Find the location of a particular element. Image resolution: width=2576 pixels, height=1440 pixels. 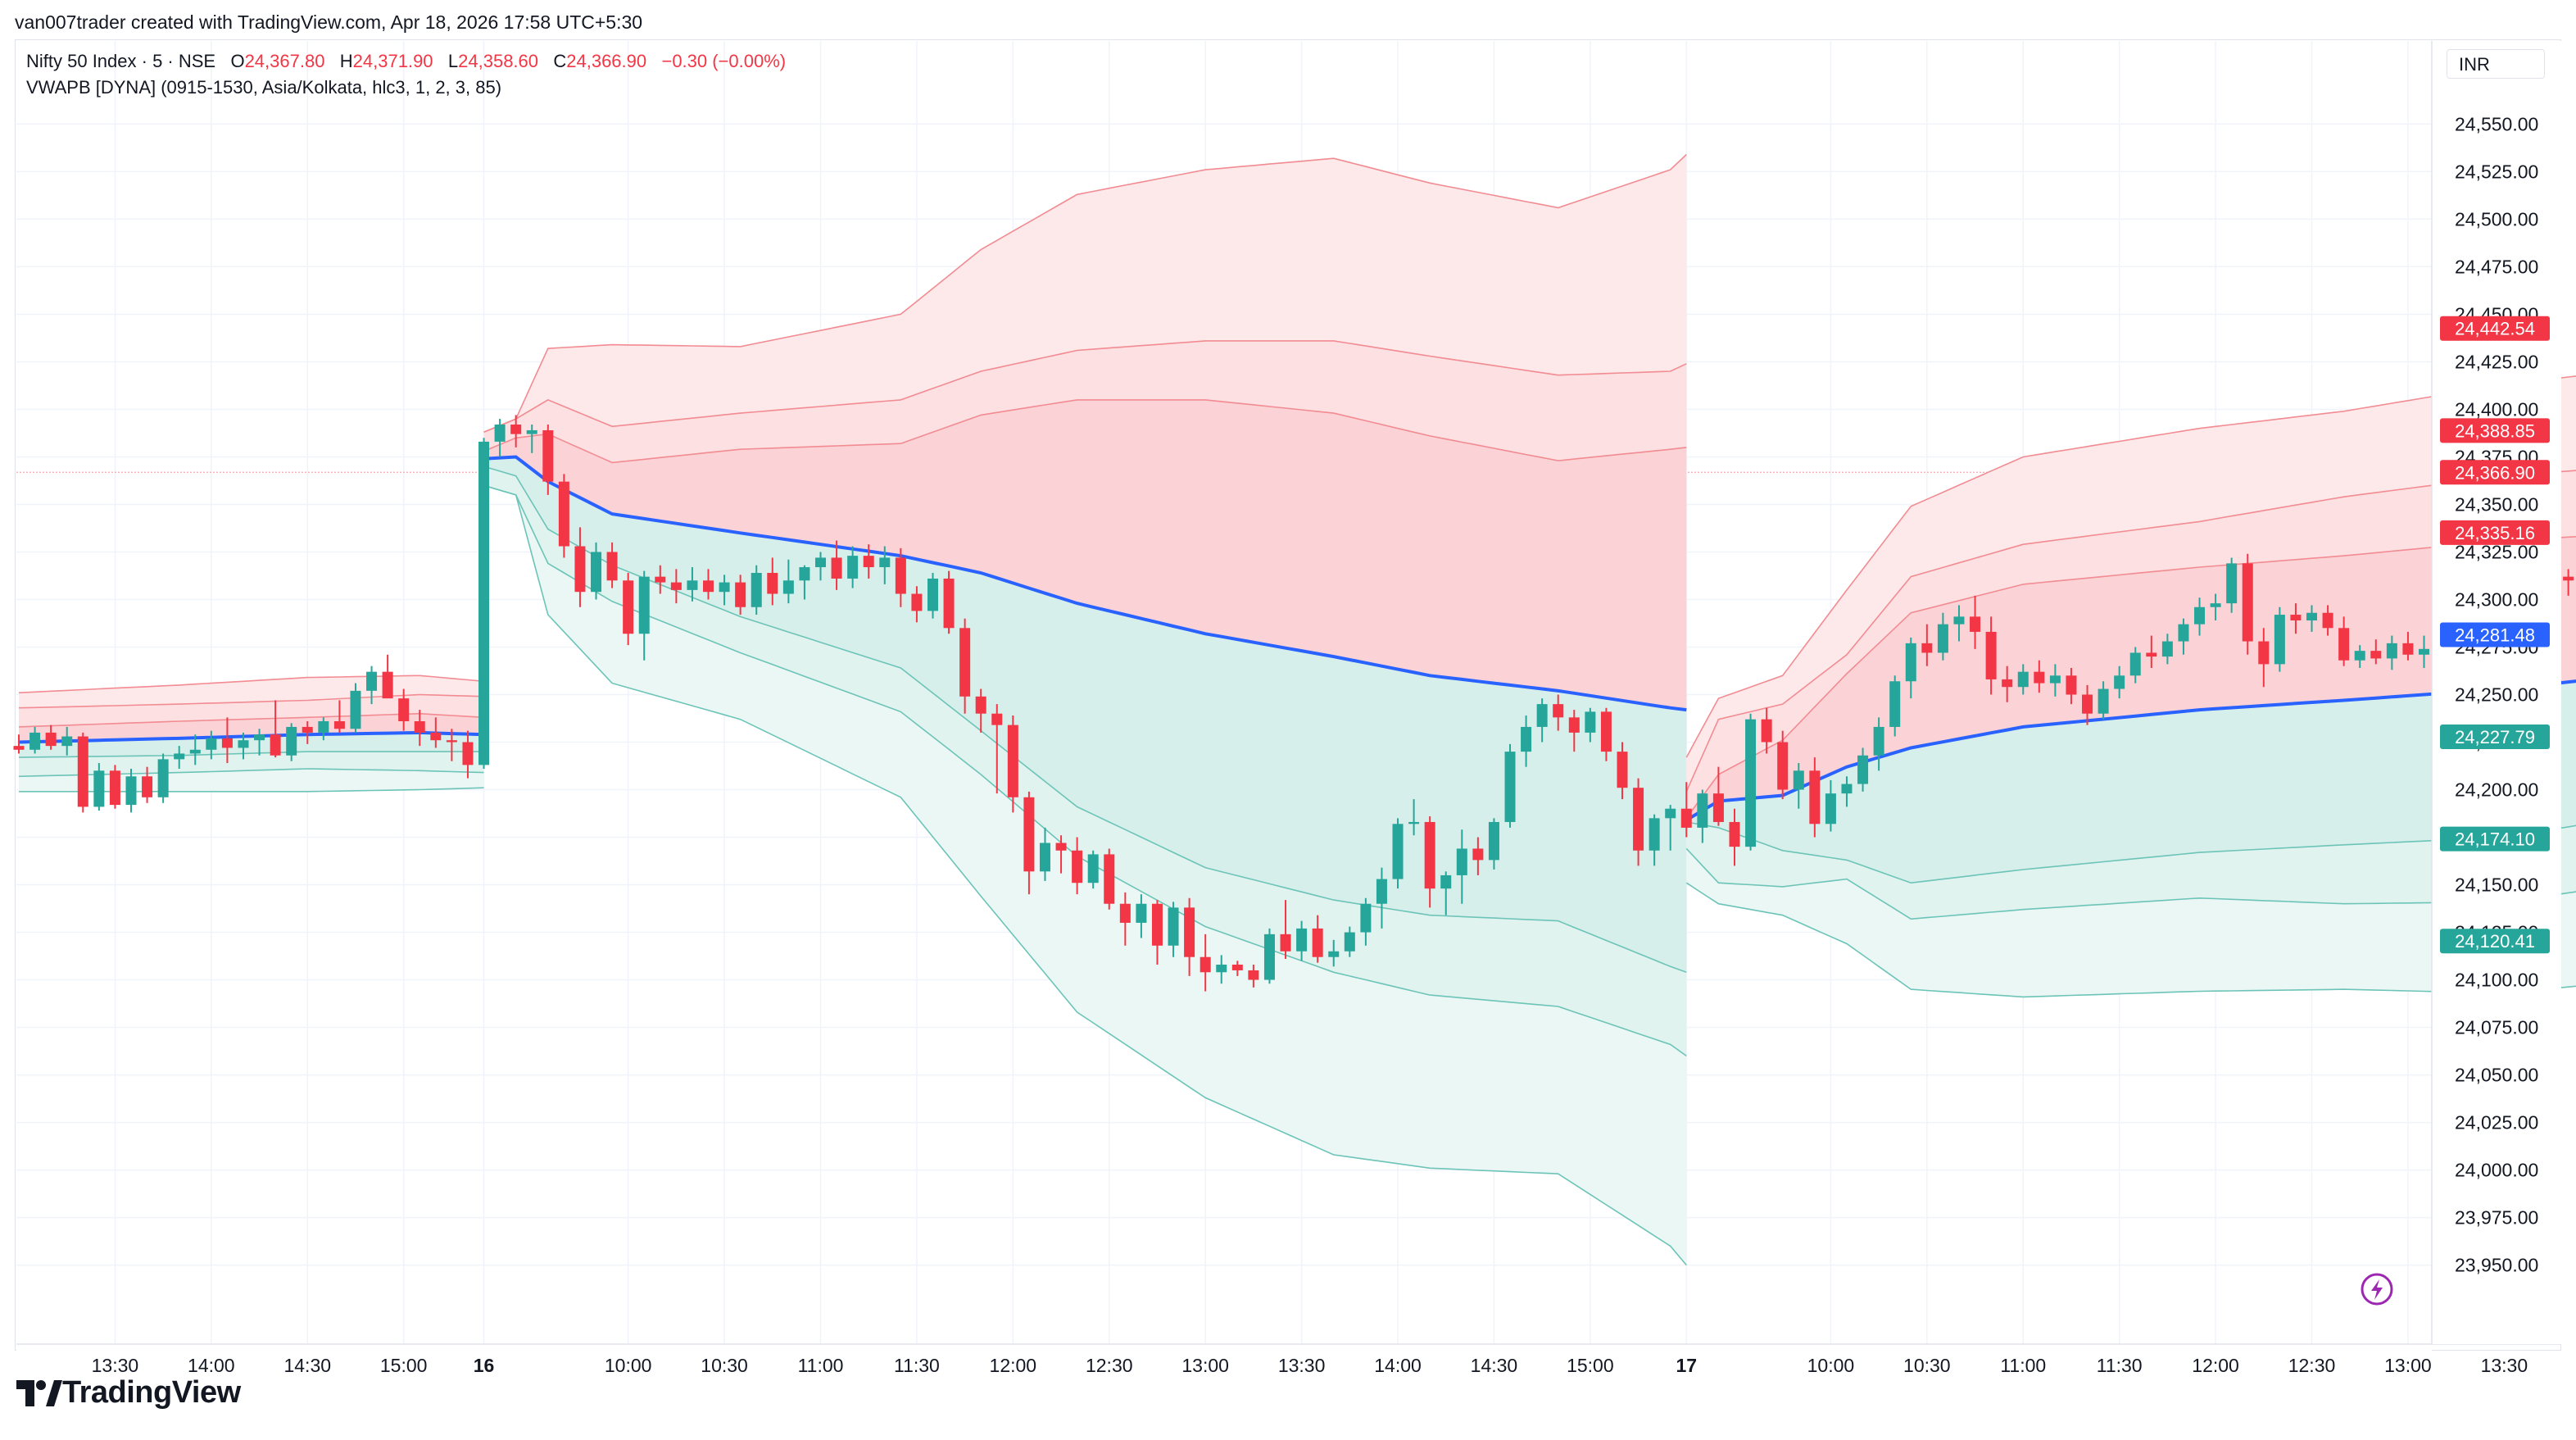

tradingview-logo: TradingView is located at coordinates (128, 1392).